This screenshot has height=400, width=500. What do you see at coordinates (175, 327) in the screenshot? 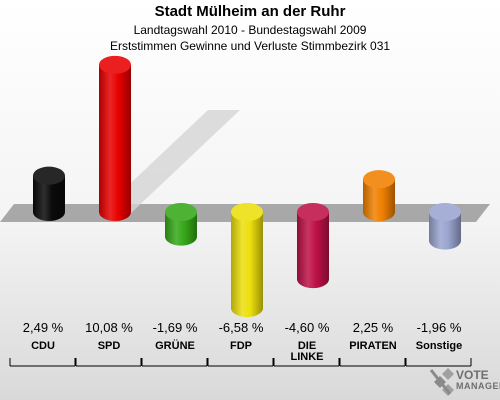
I see `value-label: -1,69 %` at bounding box center [175, 327].